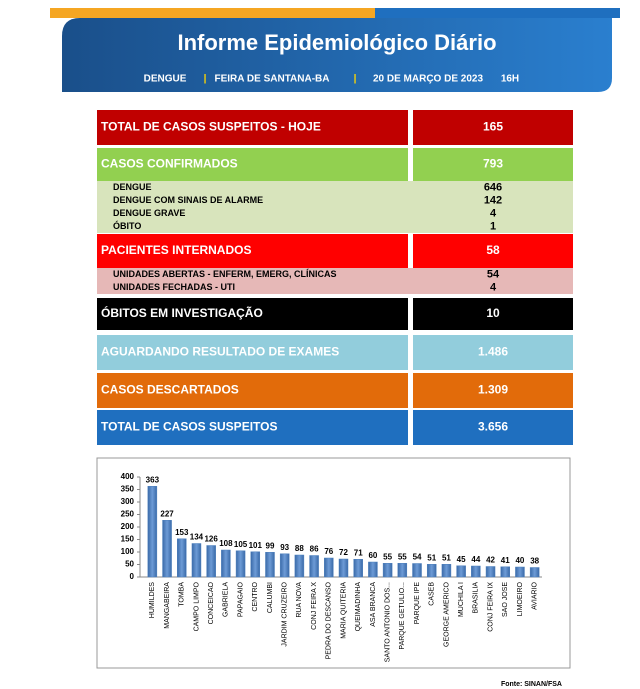 The image size is (640, 689). I want to click on row-value: 3.656, so click(493, 427).